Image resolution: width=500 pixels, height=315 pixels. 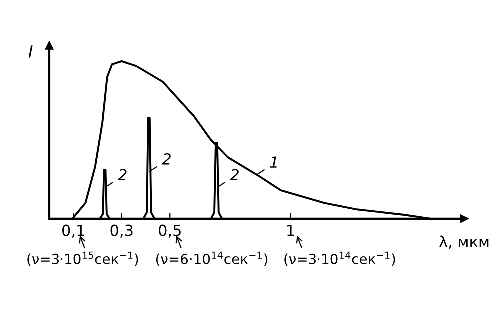 I want to click on x-tick-label: 0,1, so click(x=73, y=231).